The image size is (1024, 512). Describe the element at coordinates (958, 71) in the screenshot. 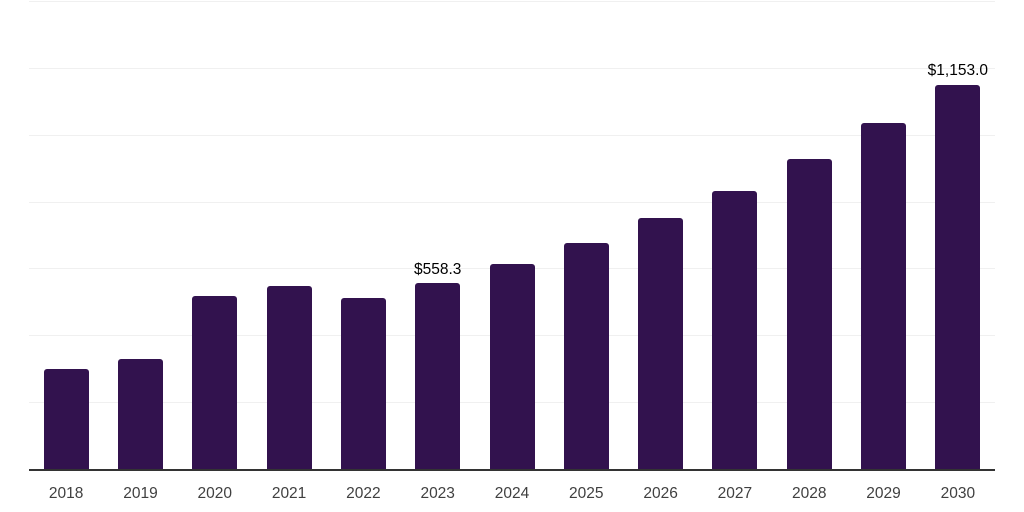

I see `value-label-2030: $1,153.0` at that location.